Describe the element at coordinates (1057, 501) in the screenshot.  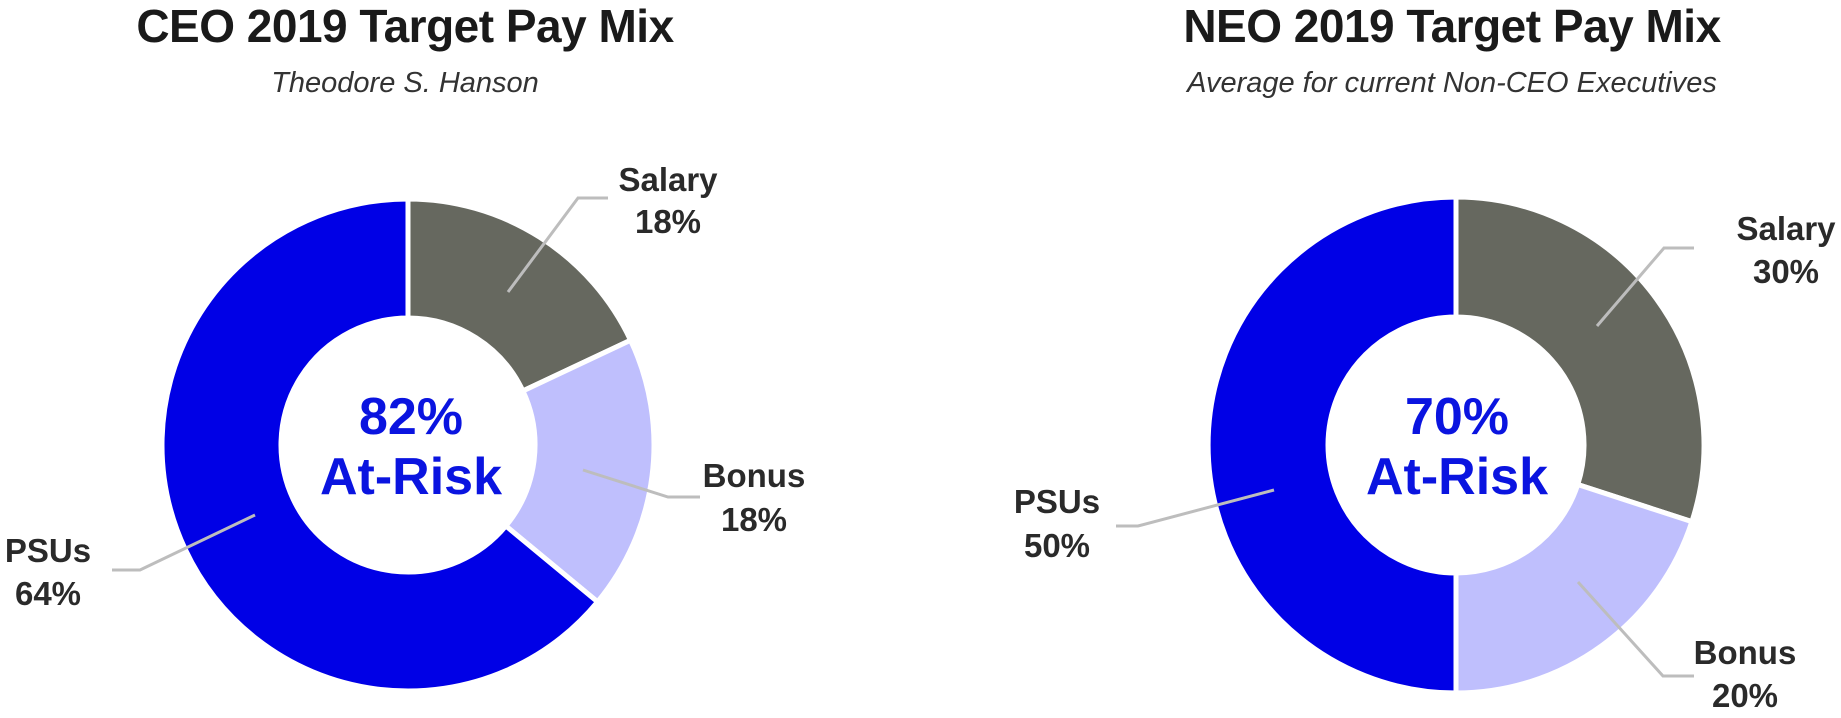
I see `neo-label-psus-name: PSUs` at that location.